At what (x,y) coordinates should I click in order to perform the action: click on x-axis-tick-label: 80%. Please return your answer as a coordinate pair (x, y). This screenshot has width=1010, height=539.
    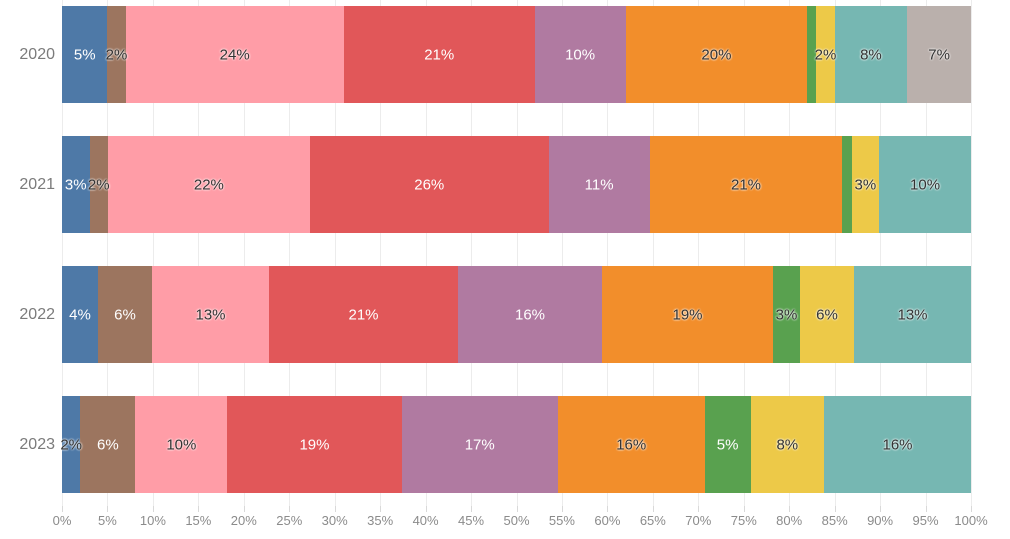
    Looking at the image, I should click on (789, 520).